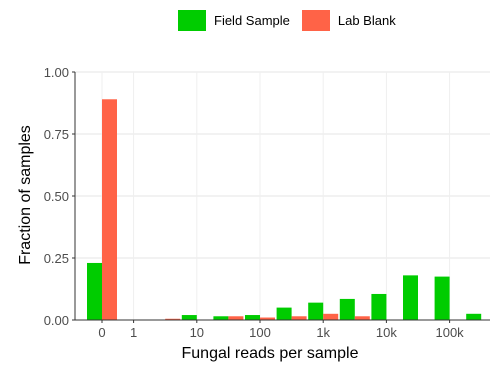  I want to click on x-tick-label: 100k, so click(449, 332).